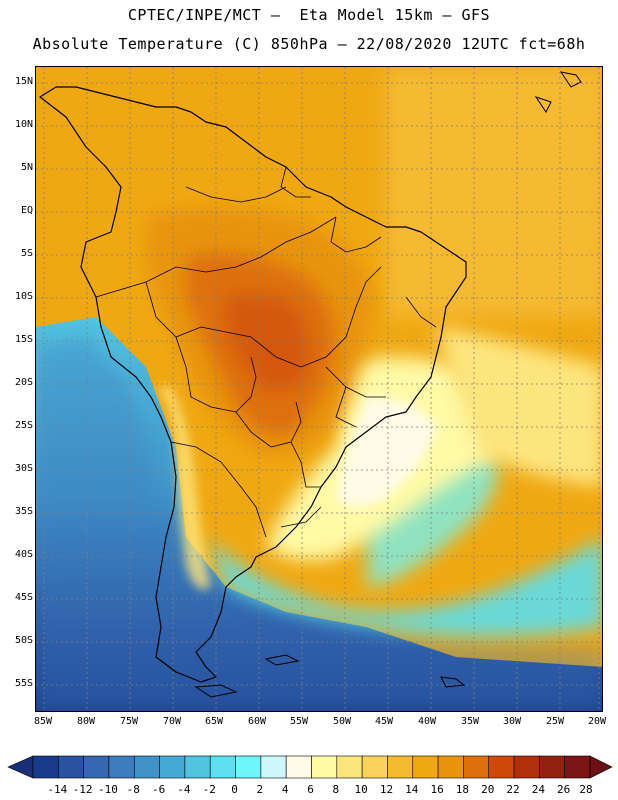  What do you see at coordinates (129, 721) in the screenshot?
I see `lon-label-75w: 75W` at bounding box center [129, 721].